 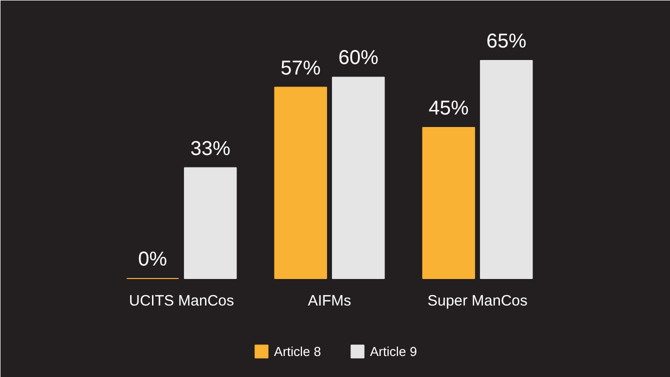 What do you see at coordinates (448, 109) in the screenshot?
I see `data-label: 45%` at bounding box center [448, 109].